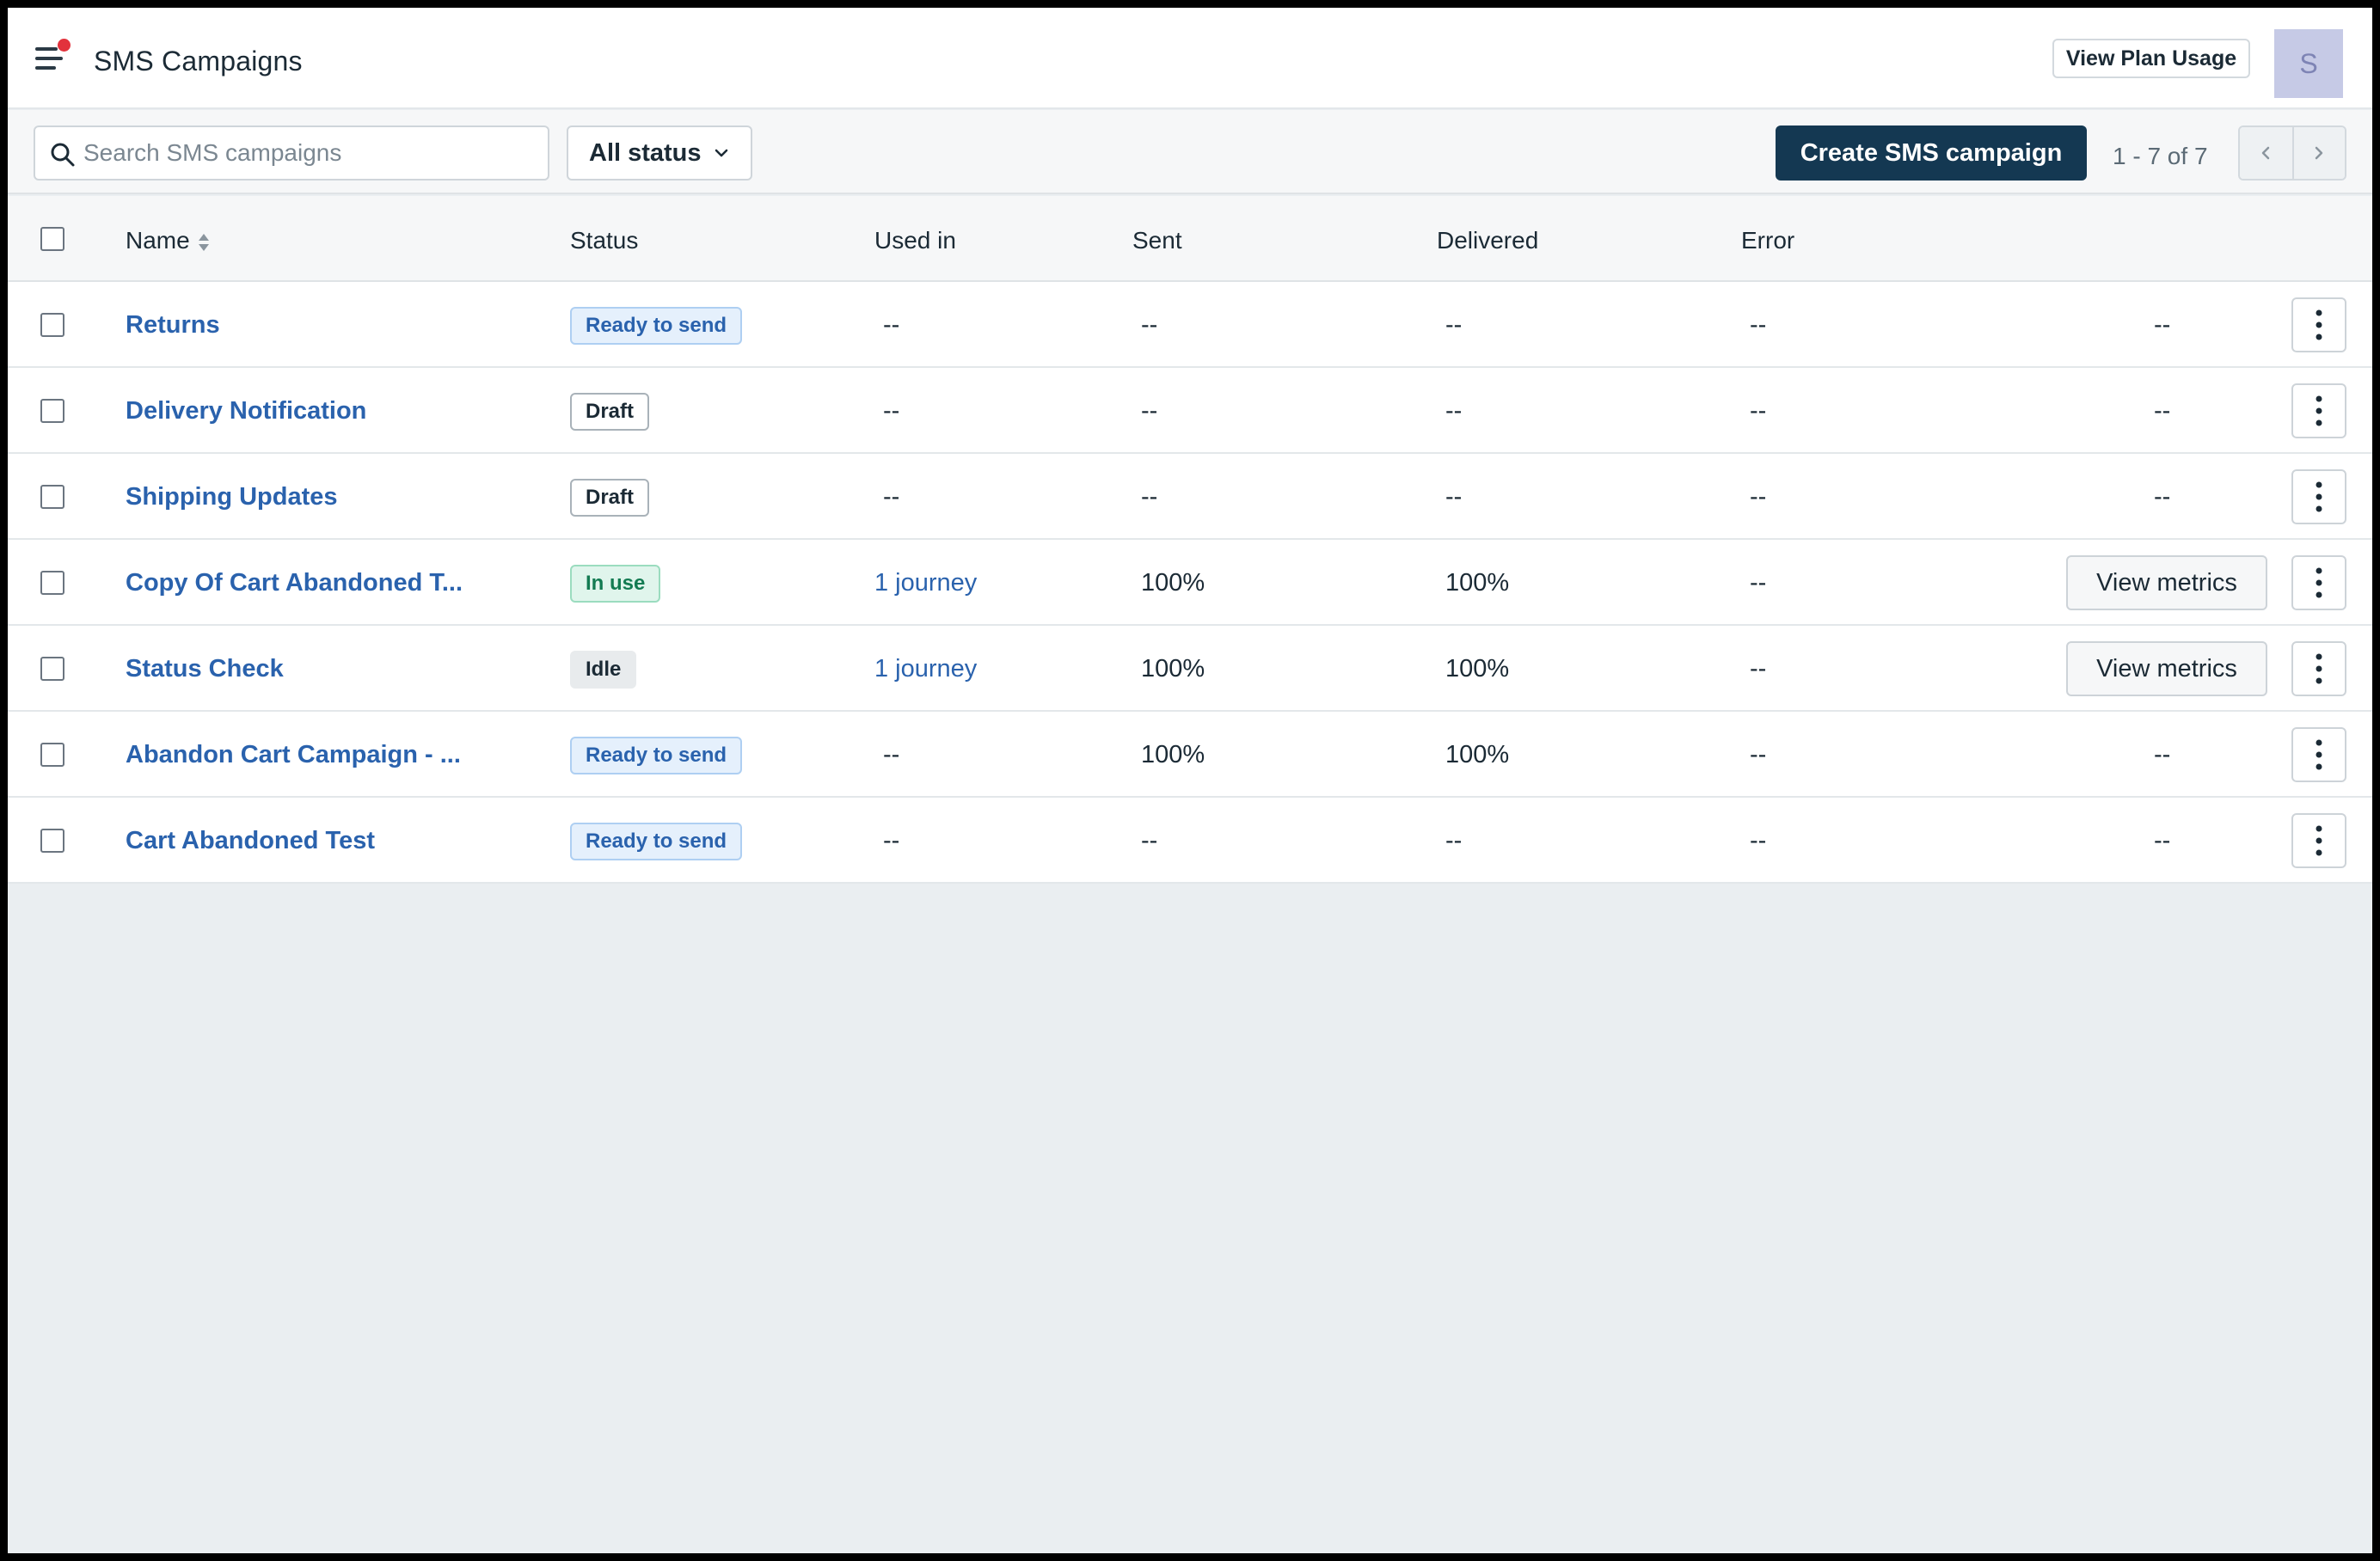  What do you see at coordinates (2151, 58) in the screenshot?
I see `view-plan-usage-button: View Plan Usage` at bounding box center [2151, 58].